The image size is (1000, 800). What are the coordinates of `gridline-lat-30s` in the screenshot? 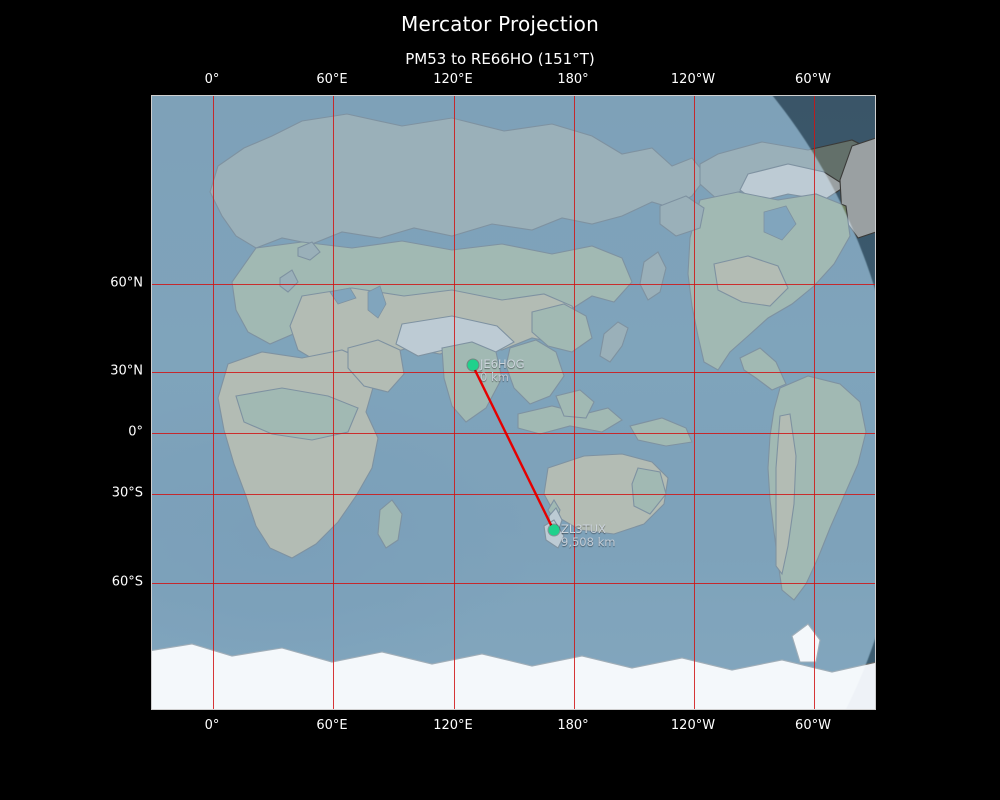 It's located at (513, 494).